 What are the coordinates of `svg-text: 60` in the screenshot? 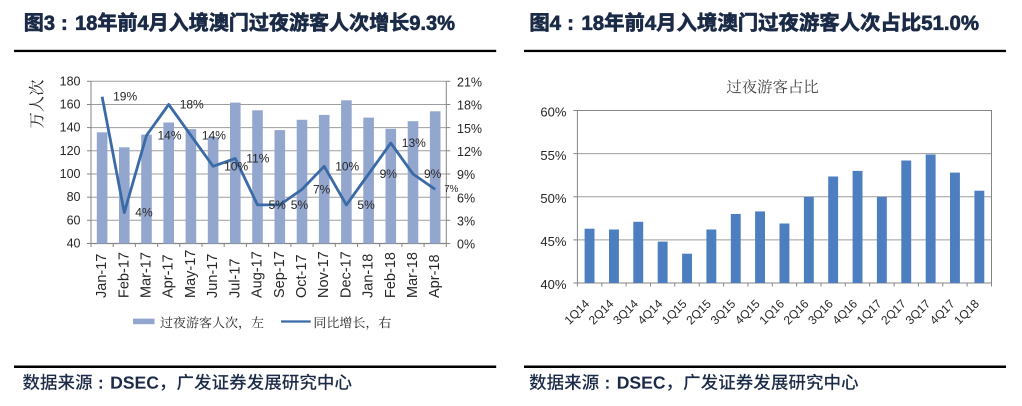 It's located at (74, 220).